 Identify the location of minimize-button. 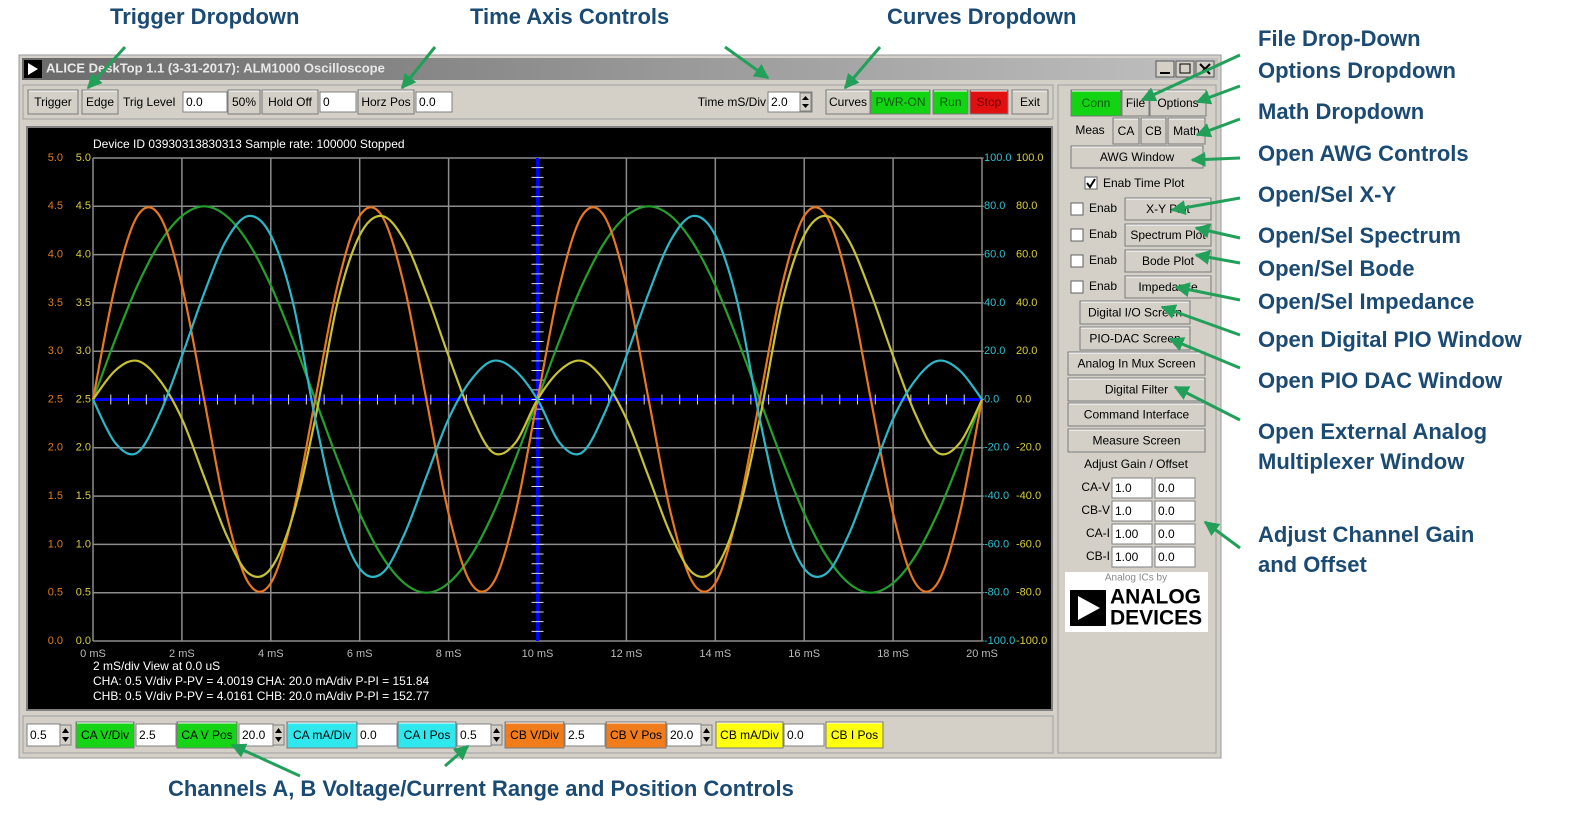
(1165, 69).